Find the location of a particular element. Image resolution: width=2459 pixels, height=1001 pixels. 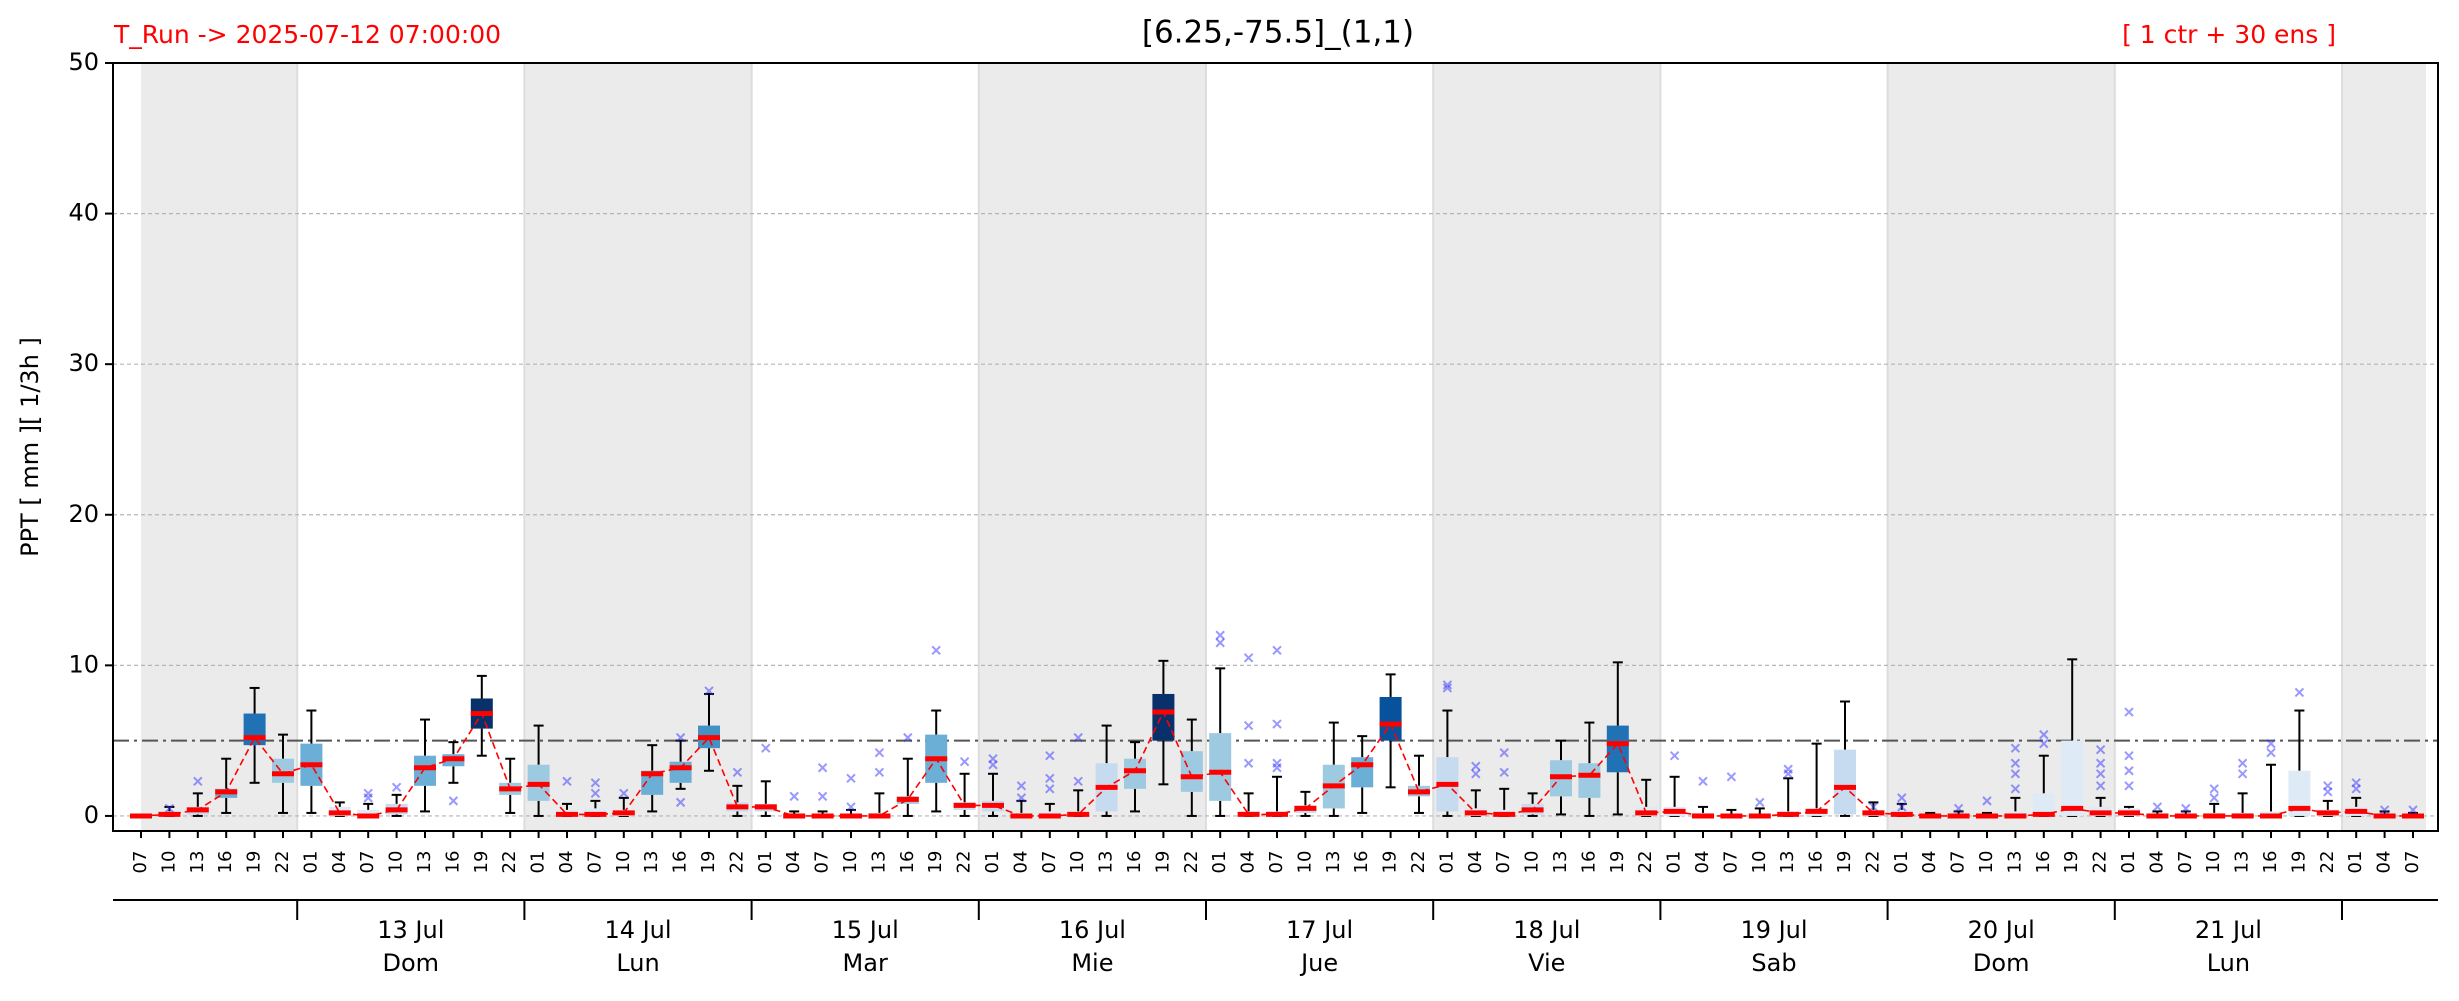

y-tick-label: 30 is located at coordinates (83, 363).